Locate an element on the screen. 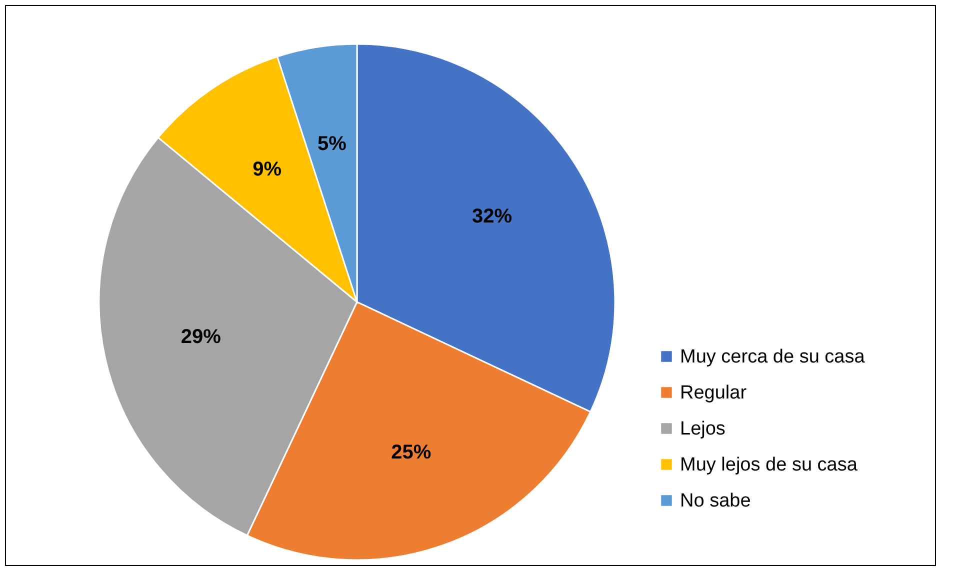 The image size is (962, 583). data-label: 25% is located at coordinates (411, 453).